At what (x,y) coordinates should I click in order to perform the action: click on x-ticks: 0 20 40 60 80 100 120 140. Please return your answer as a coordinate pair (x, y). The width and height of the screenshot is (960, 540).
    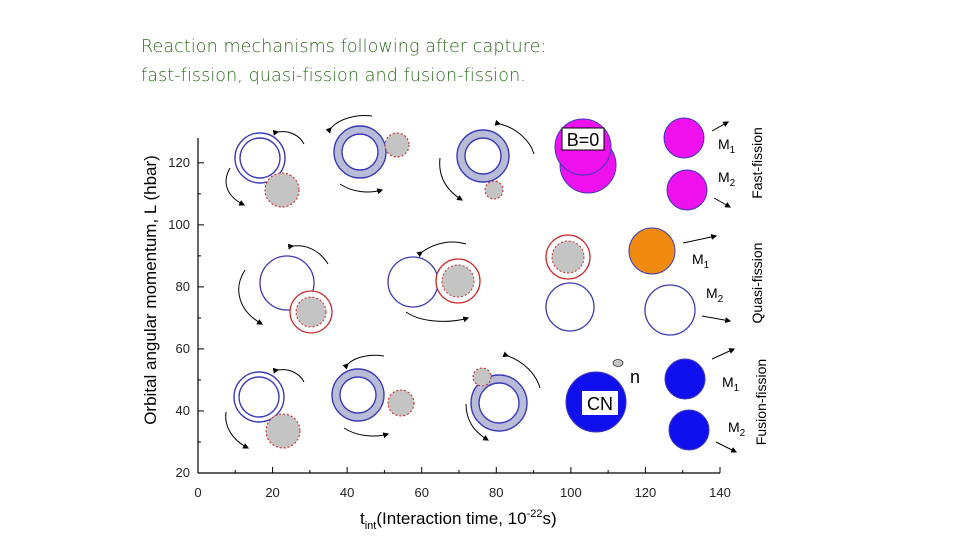
    Looking at the image, I should click on (462, 483).